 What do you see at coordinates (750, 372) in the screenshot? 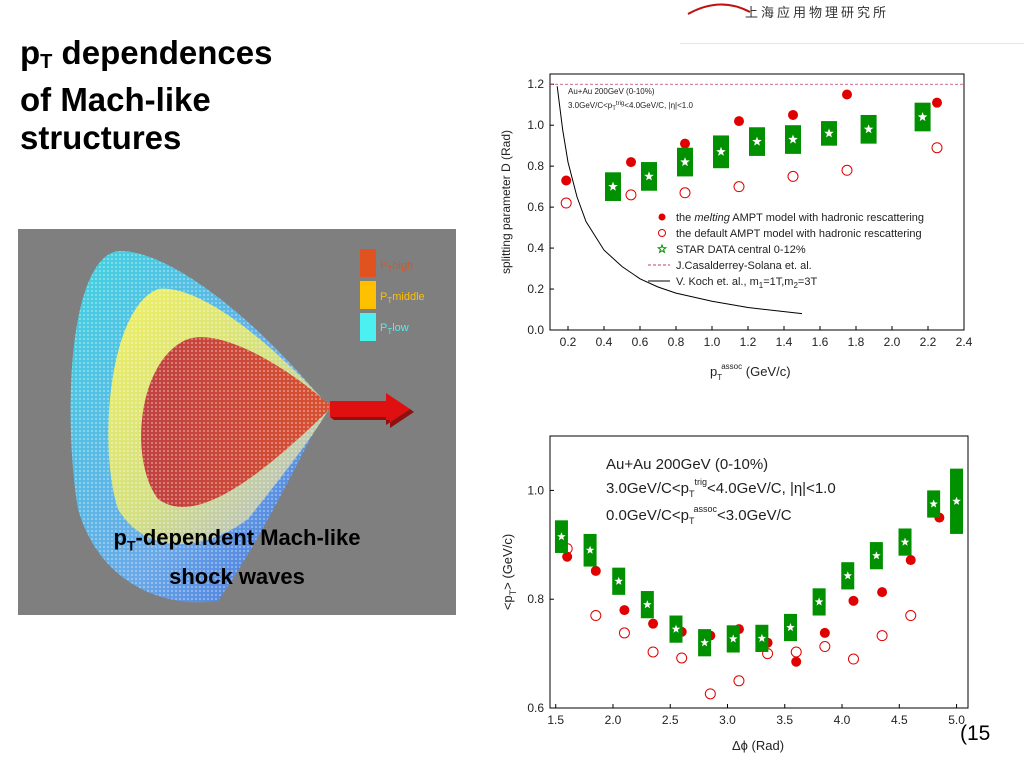
I see `x-axis-label: pTassoc (GeV/c)` at bounding box center [750, 372].